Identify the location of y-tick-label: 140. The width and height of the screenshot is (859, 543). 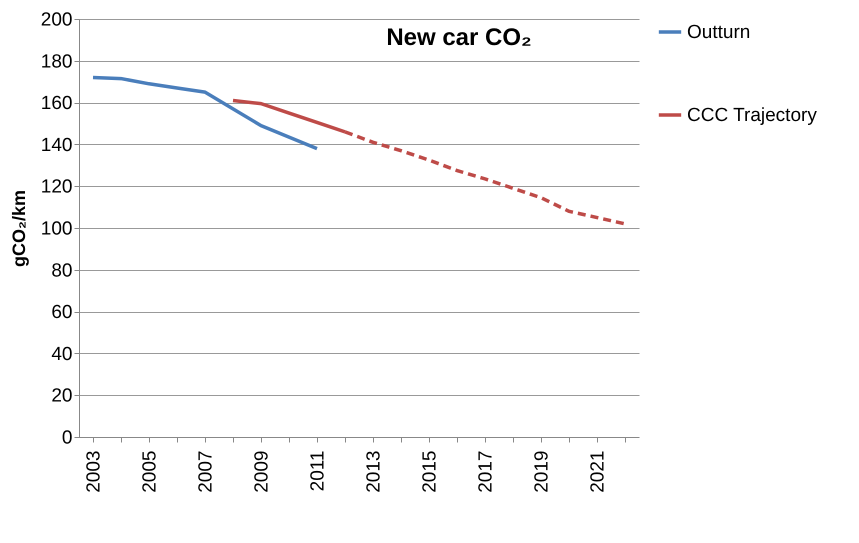
(56, 145).